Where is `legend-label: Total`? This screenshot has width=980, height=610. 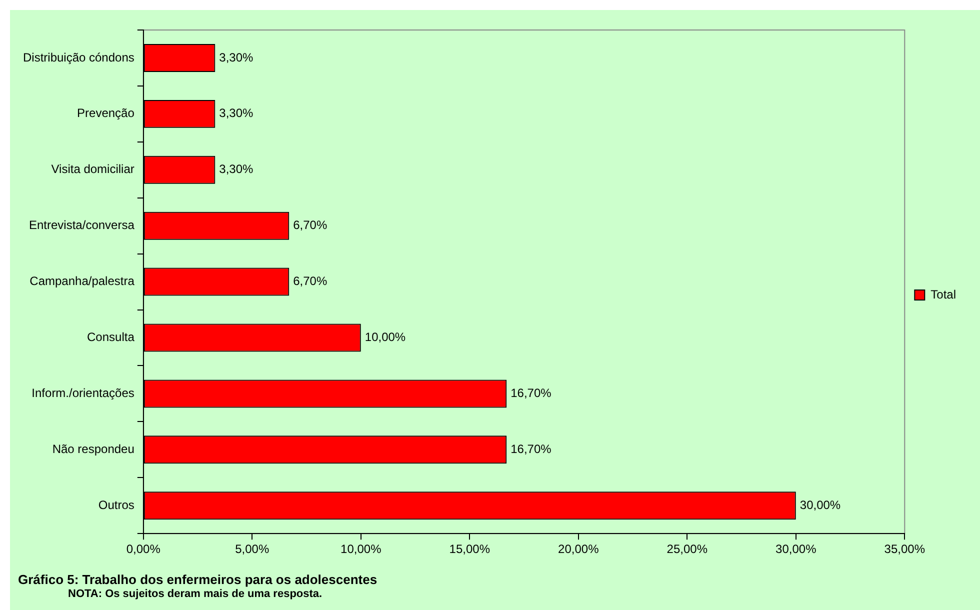
legend-label: Total is located at coordinates (943, 294).